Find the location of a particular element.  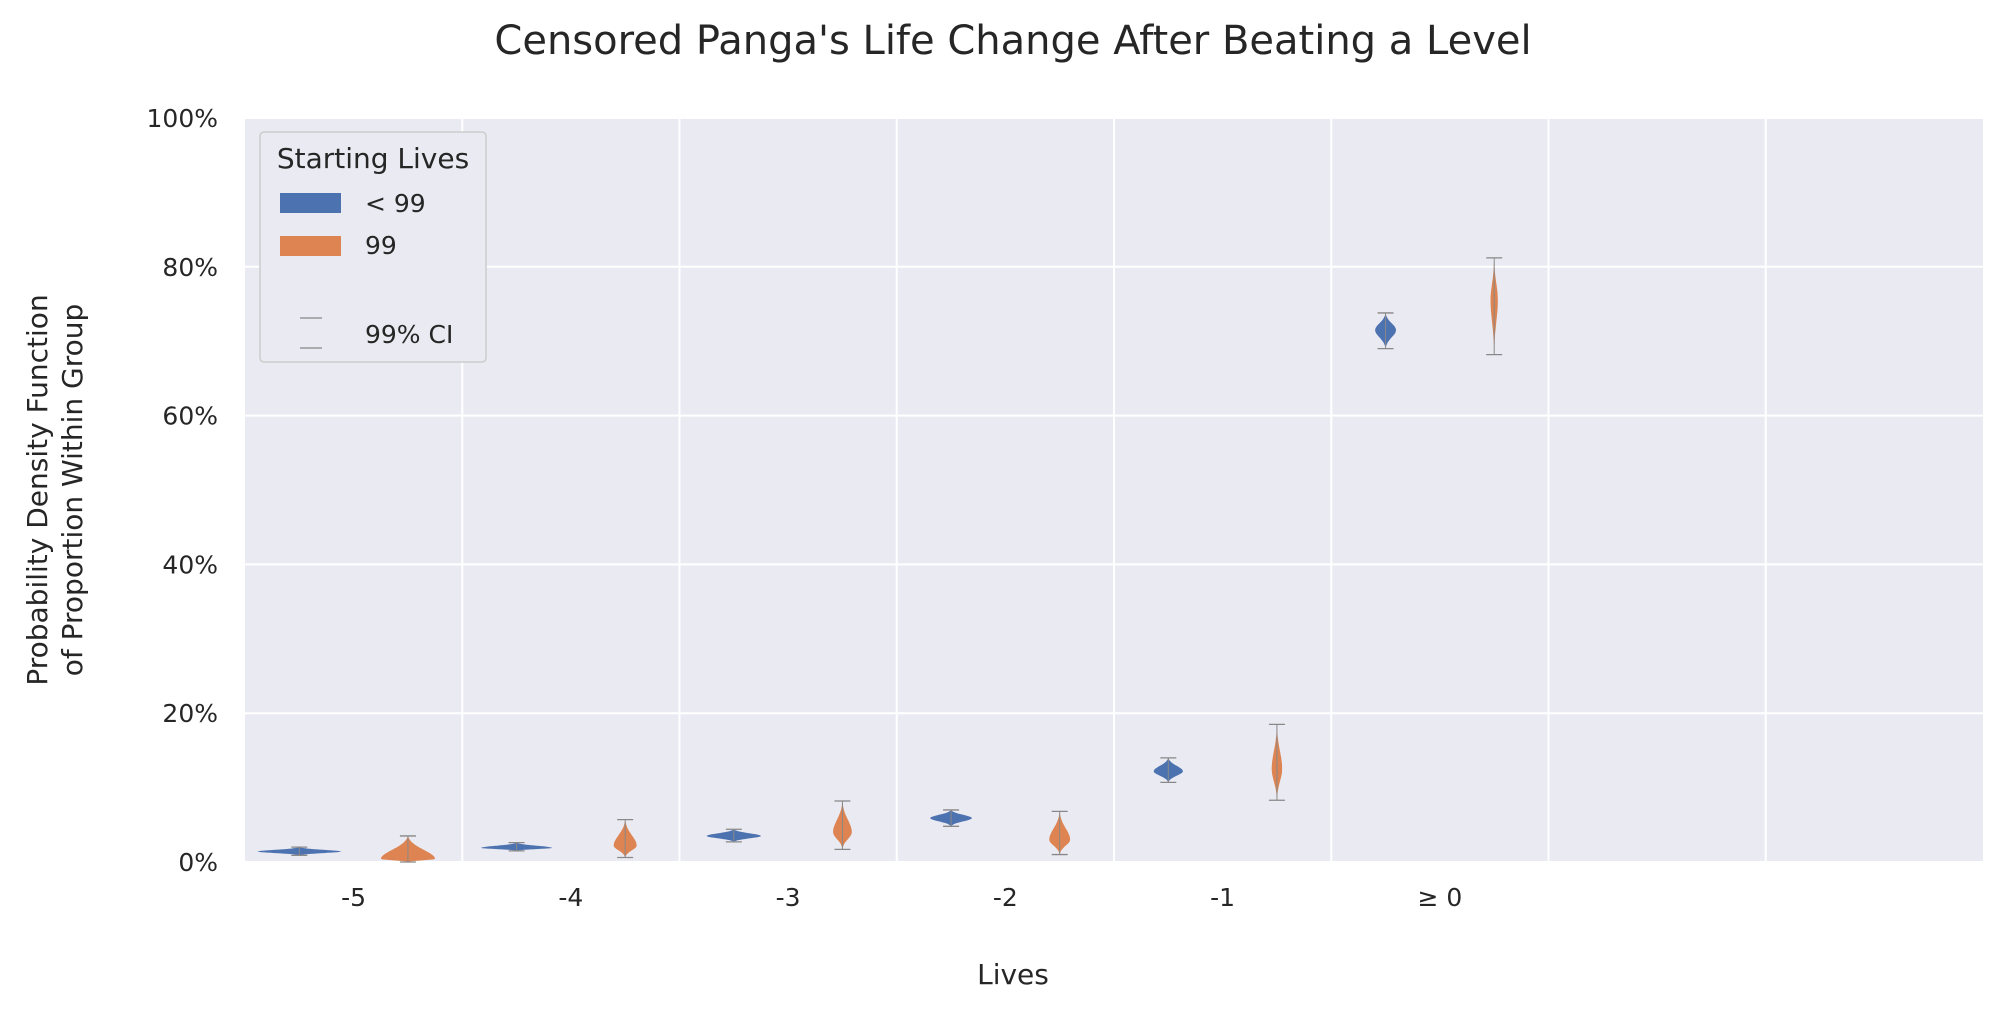

y-tick-label: 100% is located at coordinates (182, 118).